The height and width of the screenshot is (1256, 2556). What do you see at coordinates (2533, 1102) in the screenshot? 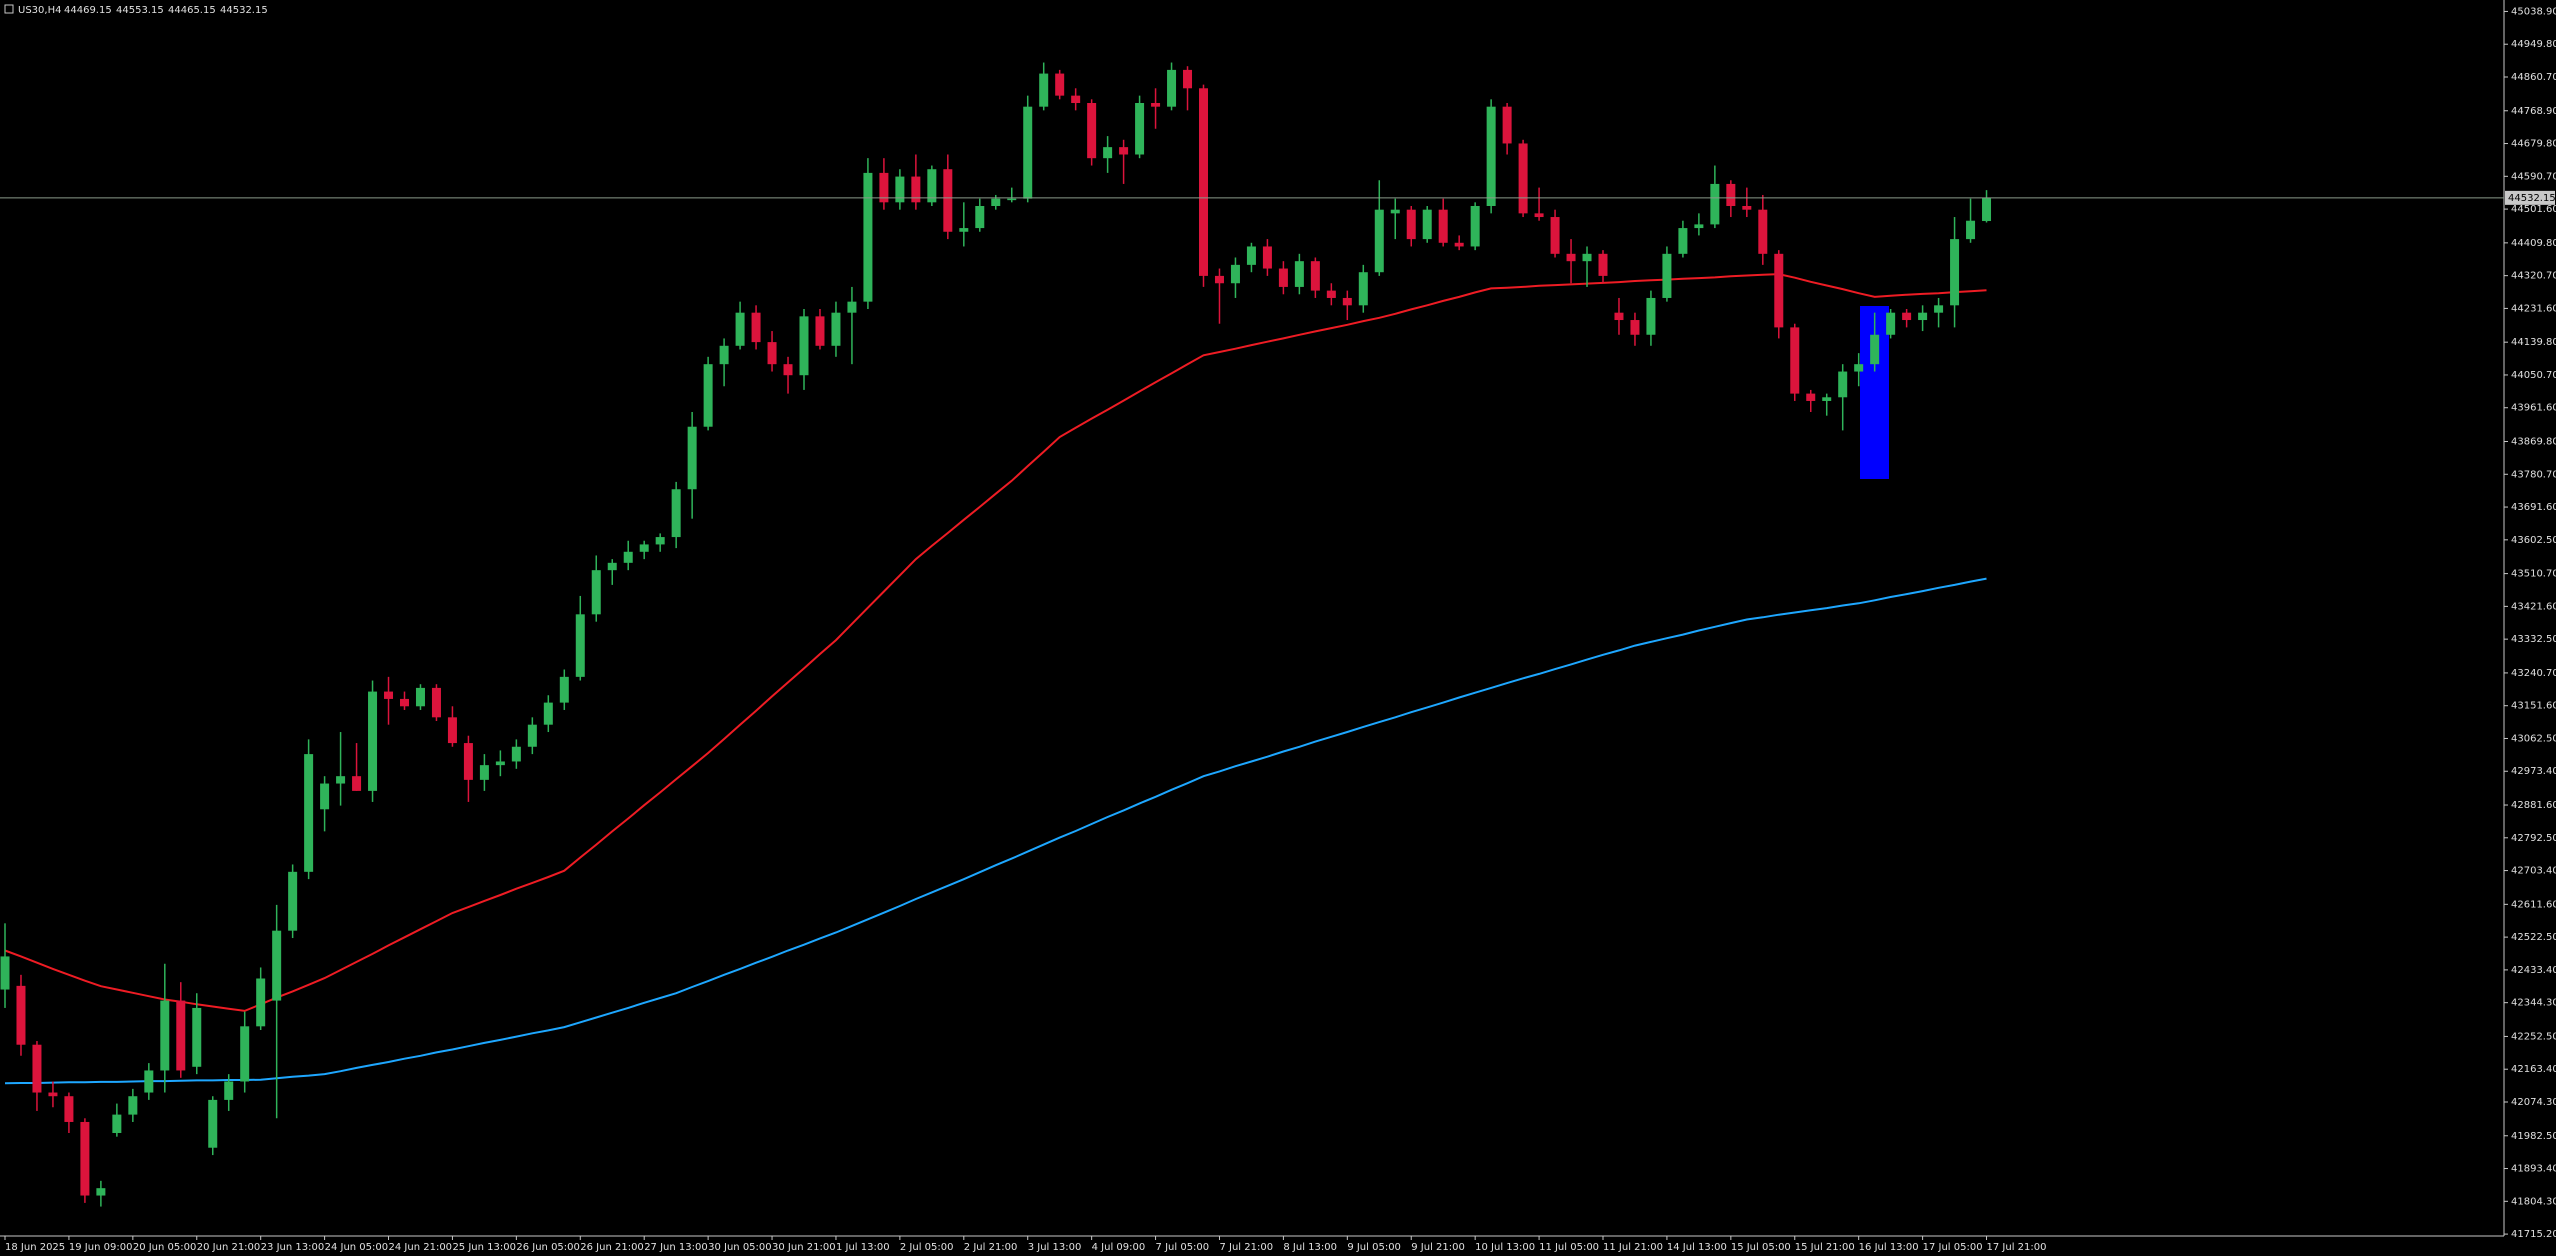
I see `y-tick-label: 42074.30` at bounding box center [2533, 1102].